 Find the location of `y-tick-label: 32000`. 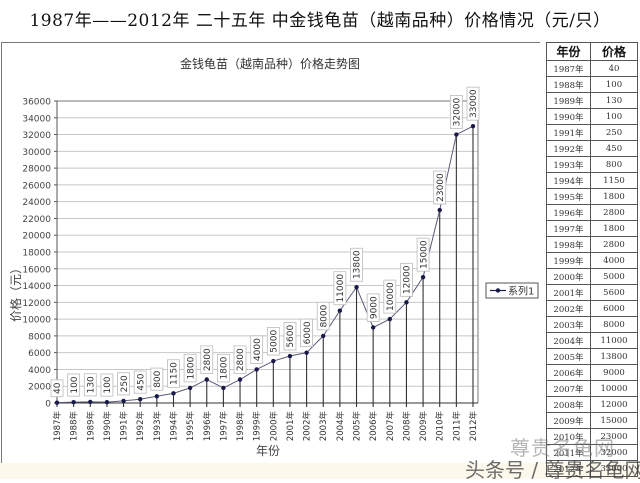

y-tick-label: 32000 is located at coordinates (36, 136).